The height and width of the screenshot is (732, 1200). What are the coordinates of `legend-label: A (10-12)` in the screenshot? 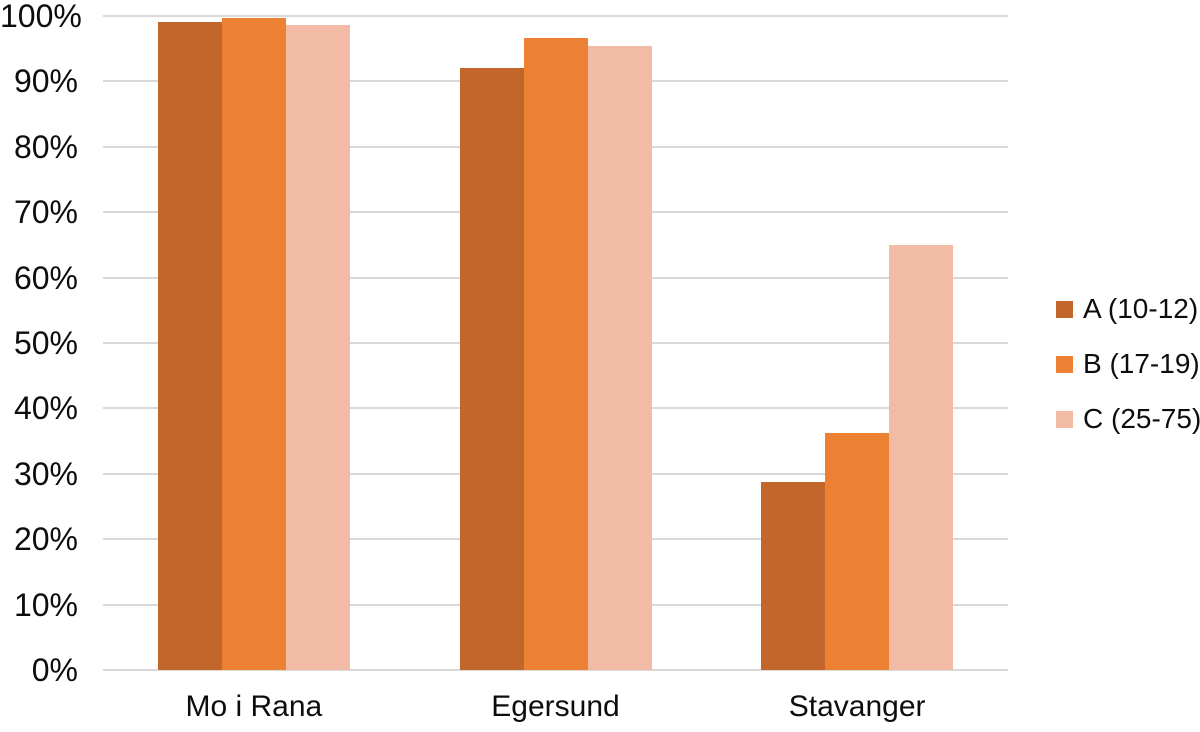 It's located at (1141, 308).